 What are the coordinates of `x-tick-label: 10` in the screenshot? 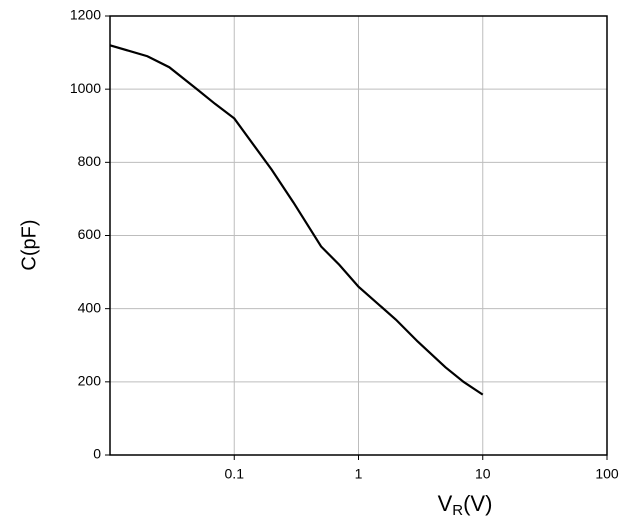 It's located at (483, 474).